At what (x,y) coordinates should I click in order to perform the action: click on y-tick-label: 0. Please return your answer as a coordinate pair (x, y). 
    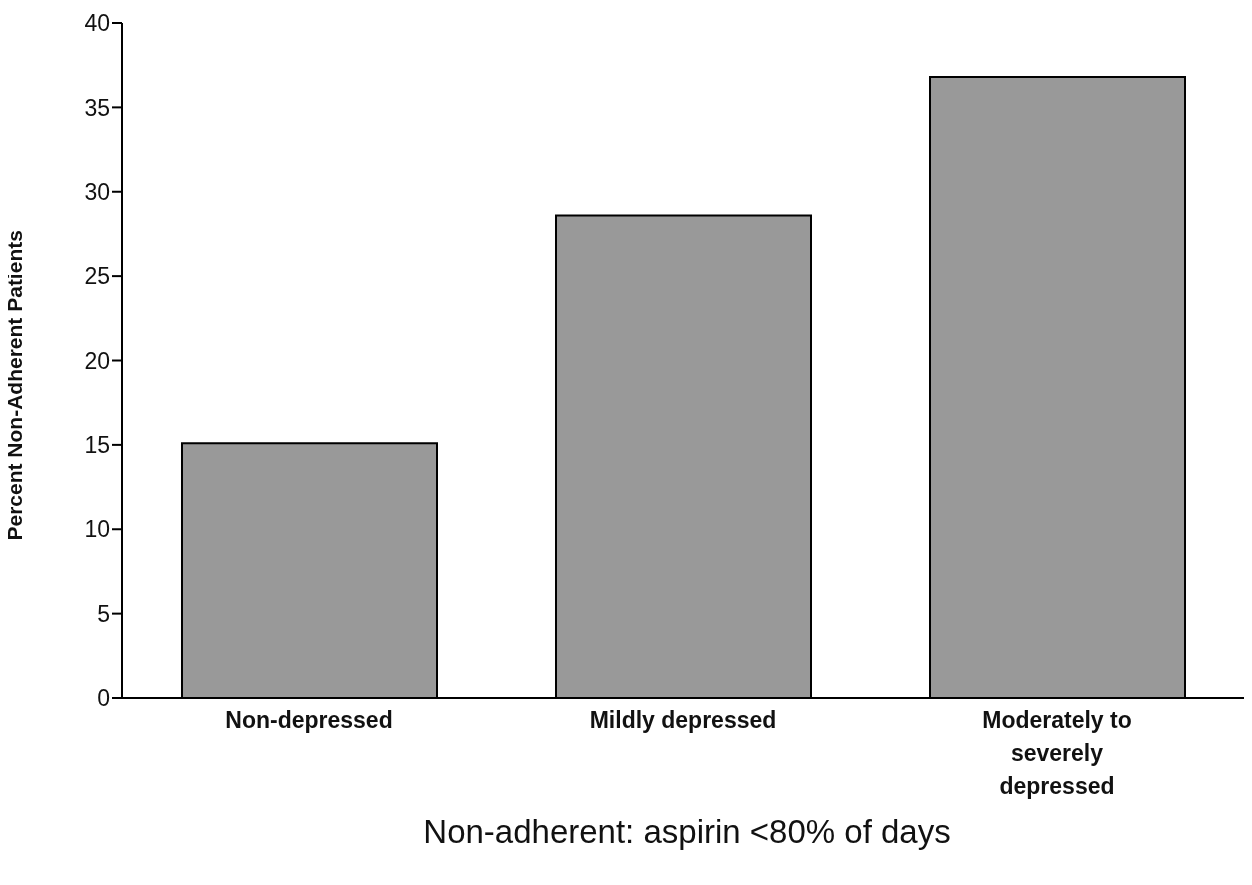
    Looking at the image, I should click on (103, 698).